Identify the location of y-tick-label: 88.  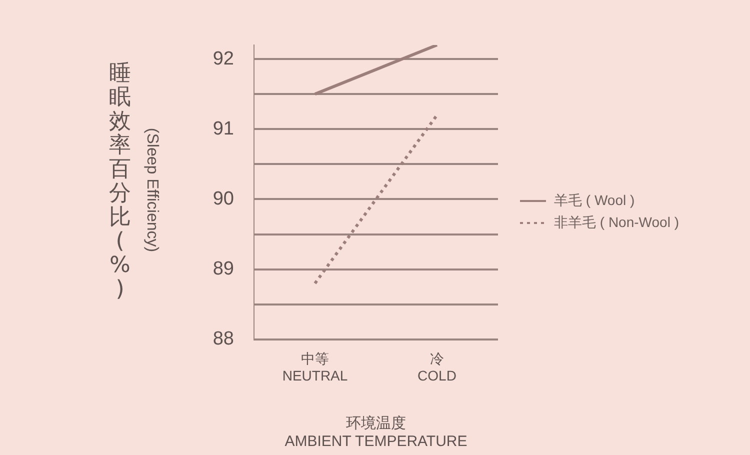
(223, 339).